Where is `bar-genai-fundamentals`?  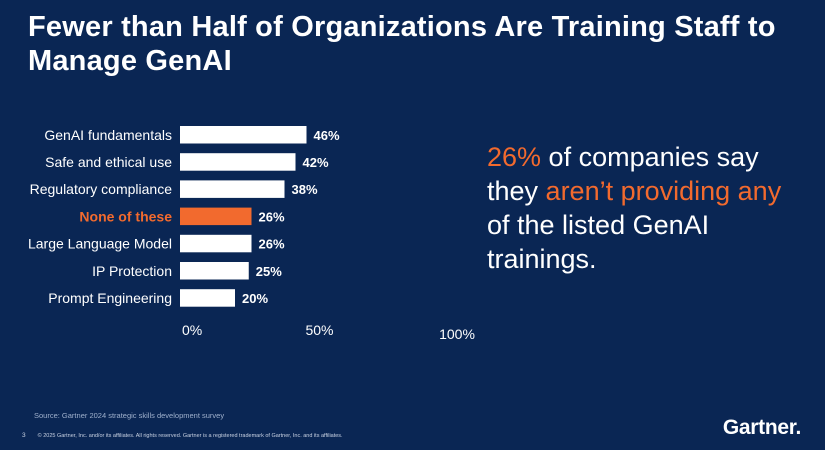
bar-genai-fundamentals is located at coordinates (243, 135).